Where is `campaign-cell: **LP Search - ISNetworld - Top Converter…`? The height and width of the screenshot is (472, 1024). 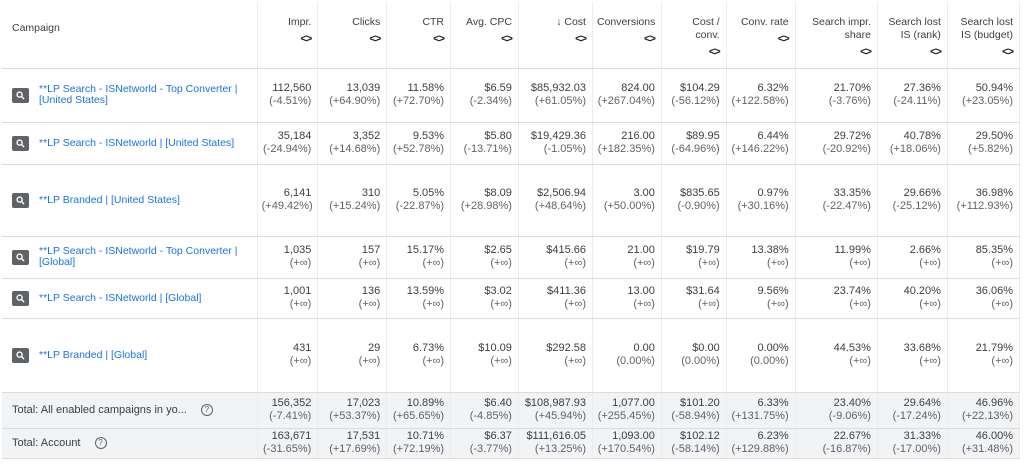 campaign-cell: **LP Search - ISNetworld - Top Converter… is located at coordinates (130, 95).